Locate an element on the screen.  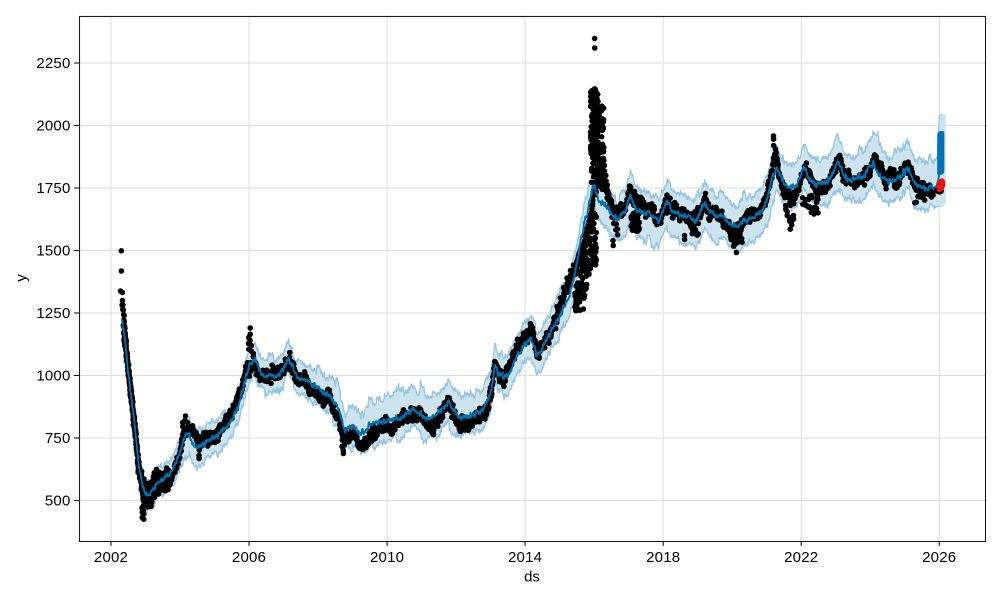
svg-text: 2002 is located at coordinates (111, 557).